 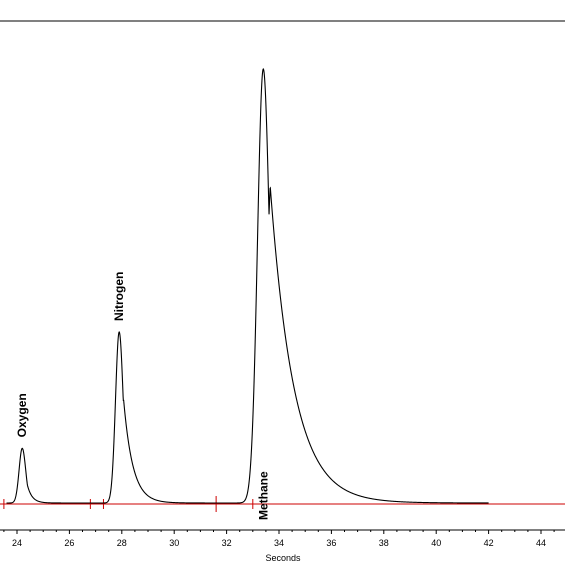 What do you see at coordinates (263, 495) in the screenshot?
I see `peak-label-methane: Methane` at bounding box center [263, 495].